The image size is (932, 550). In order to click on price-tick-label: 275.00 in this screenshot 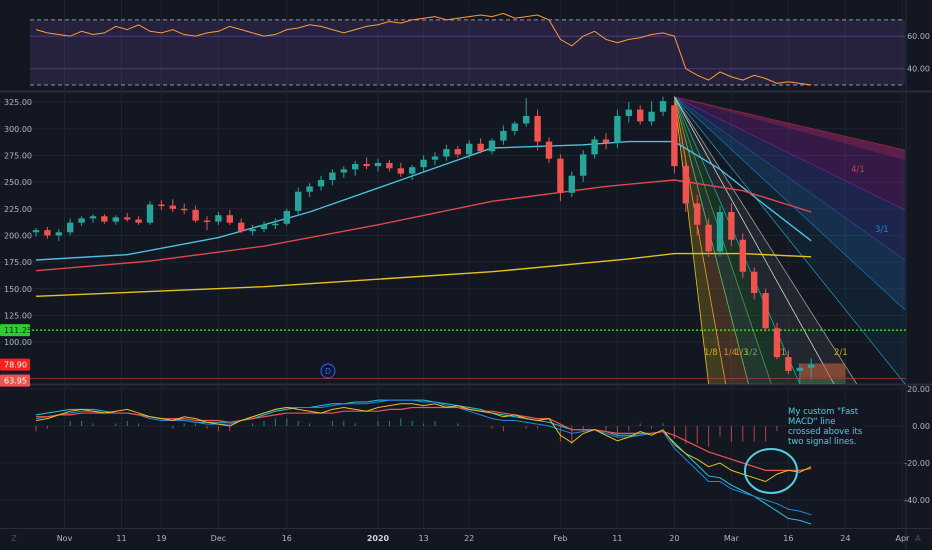, I will do `click(18, 155)`.